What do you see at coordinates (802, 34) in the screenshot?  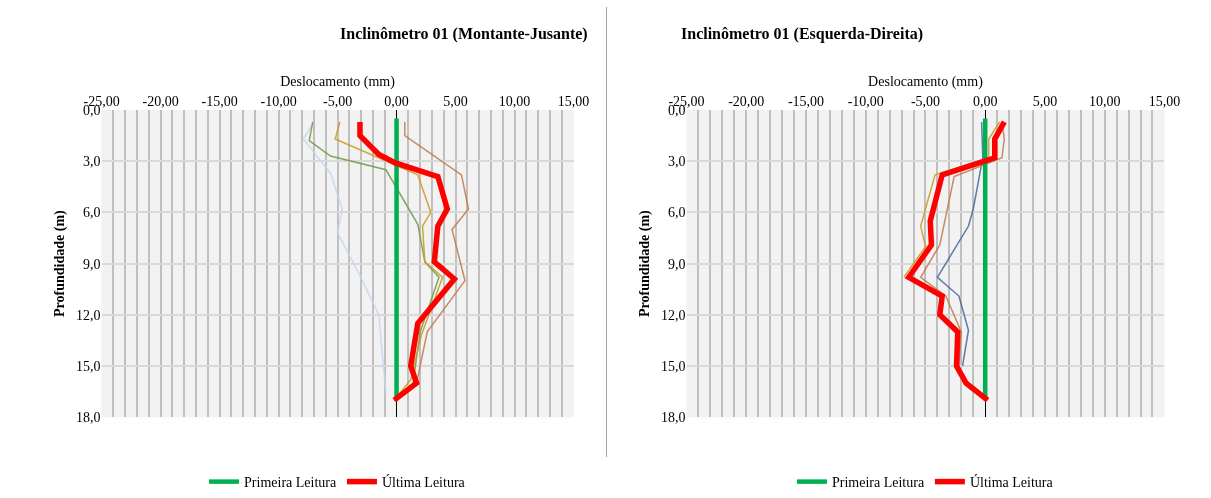 I see `chart-title: Inclinômetro 01 (Esquerda-Direita)` at bounding box center [802, 34].